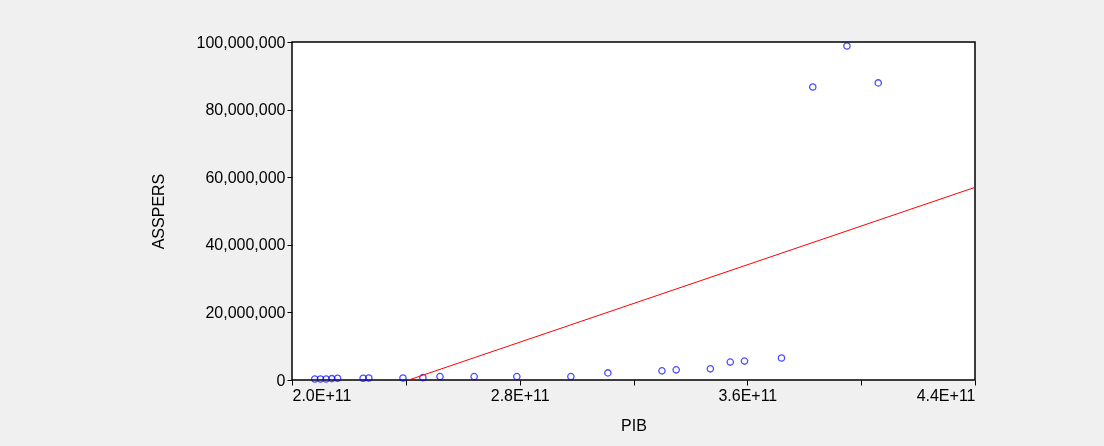  What do you see at coordinates (241, 42) in the screenshot?
I see `y-tick-label: 100,000,000` at bounding box center [241, 42].